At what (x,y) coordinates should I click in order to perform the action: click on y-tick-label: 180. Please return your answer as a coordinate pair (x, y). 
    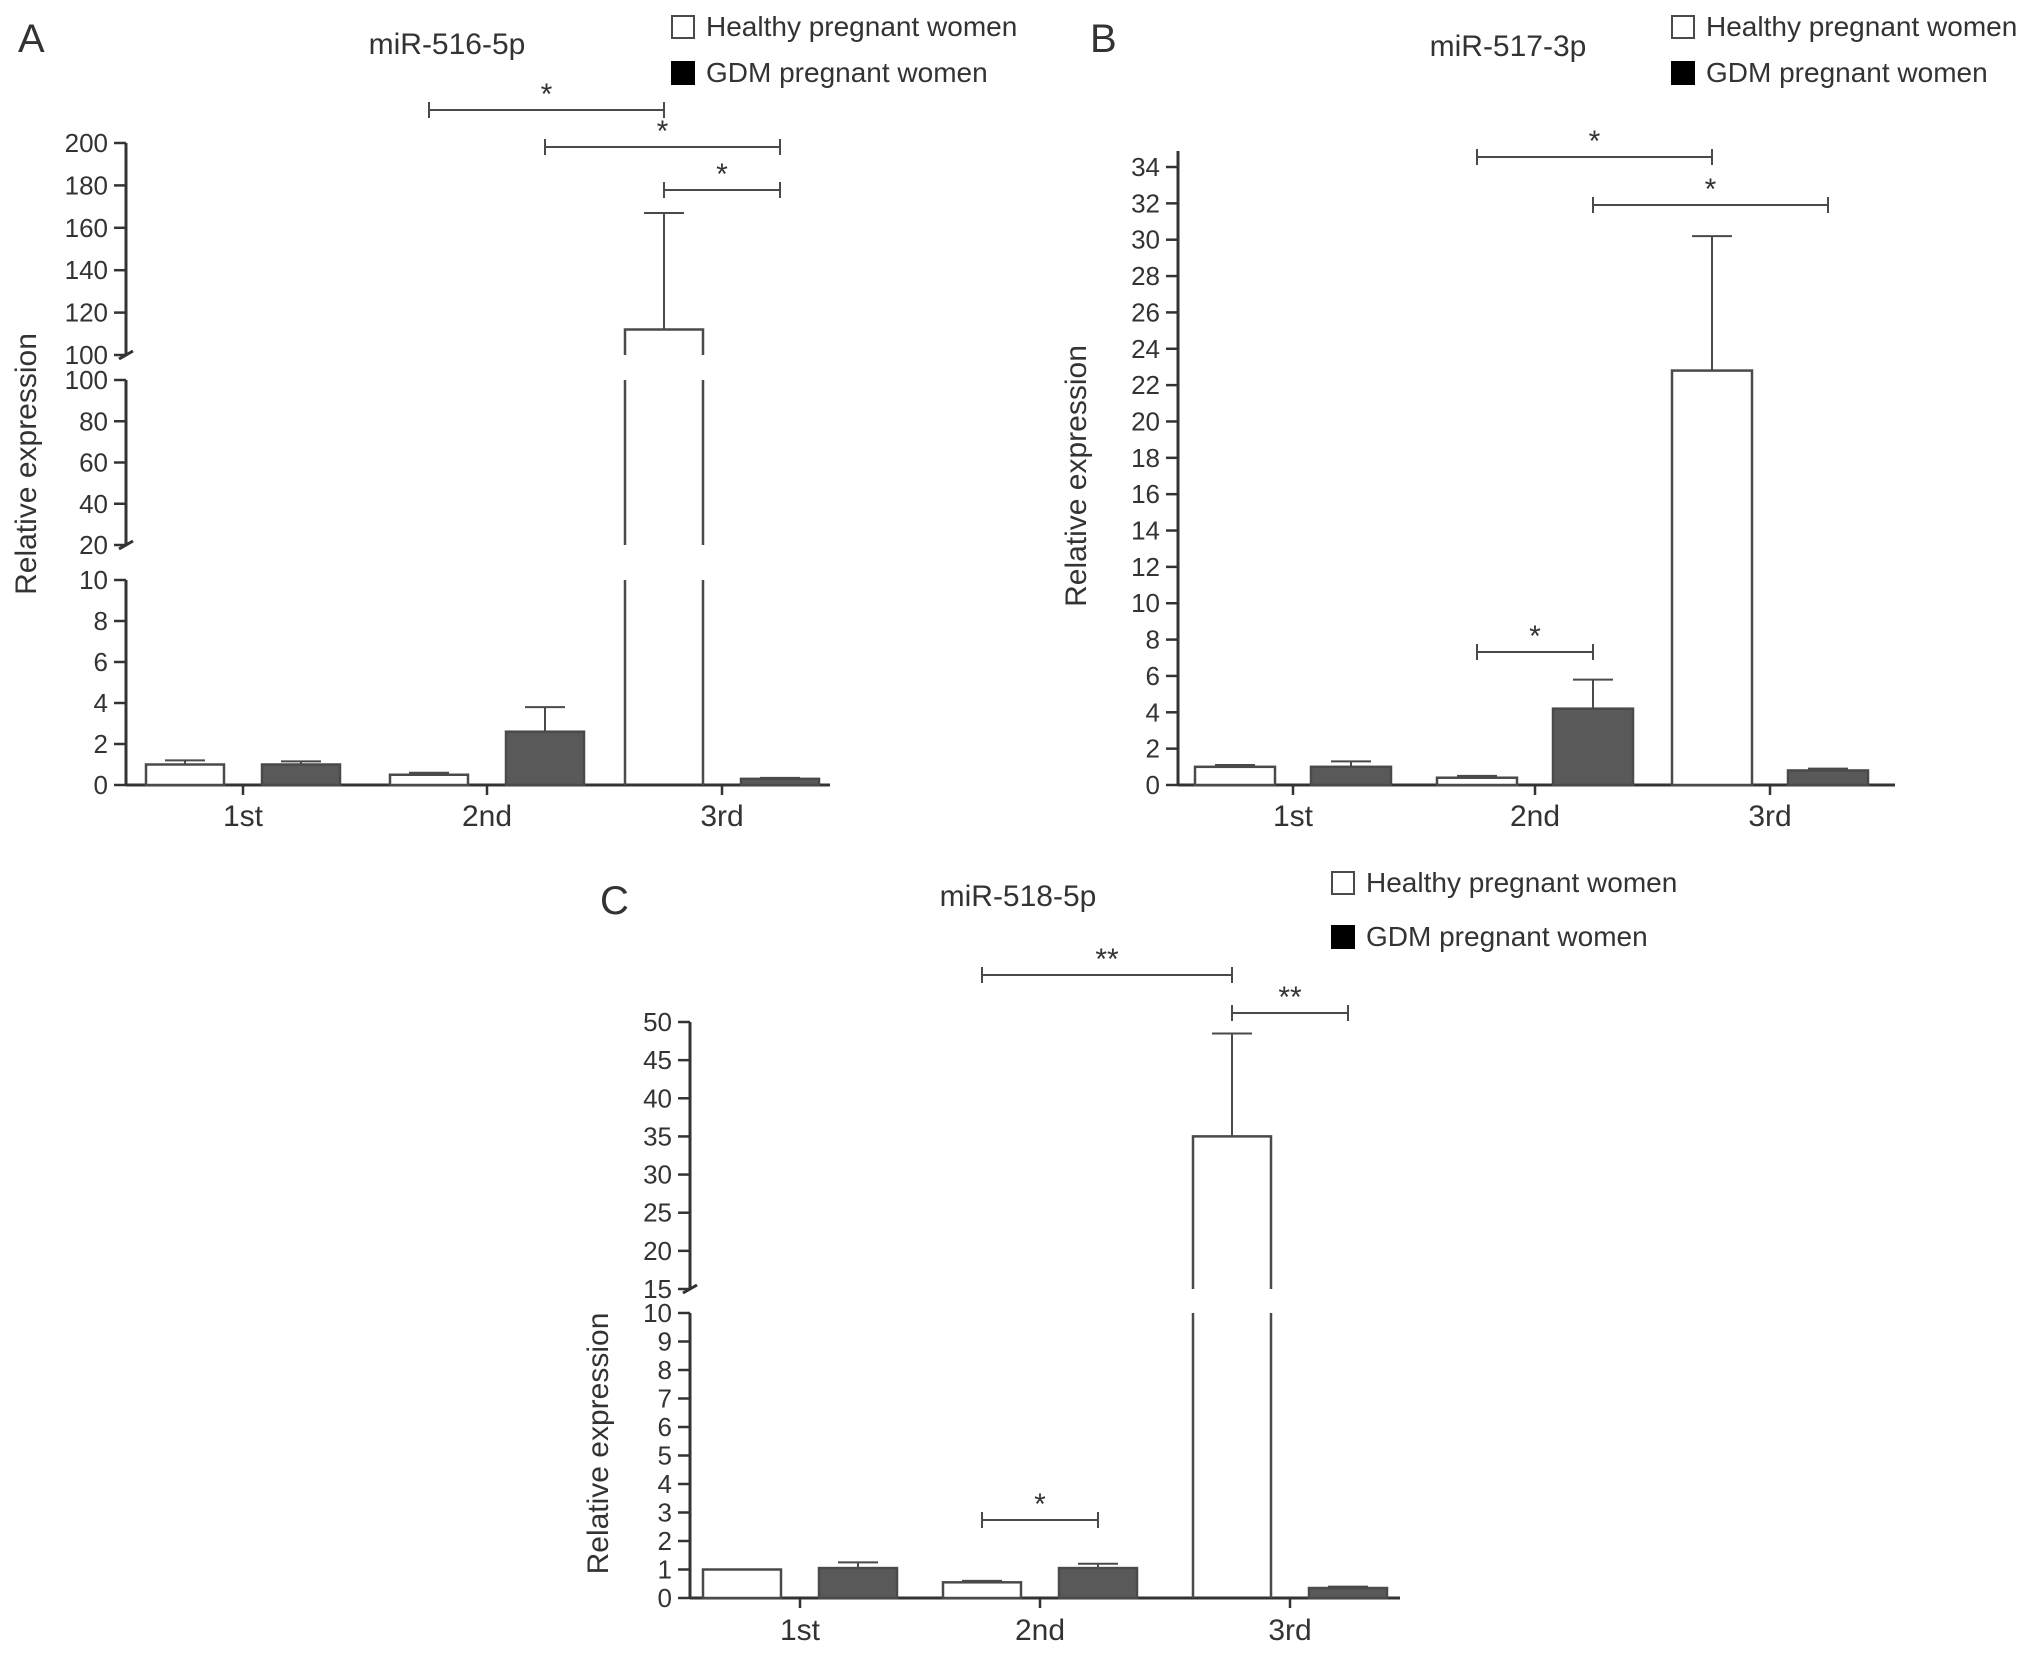
    Looking at the image, I should click on (86, 185).